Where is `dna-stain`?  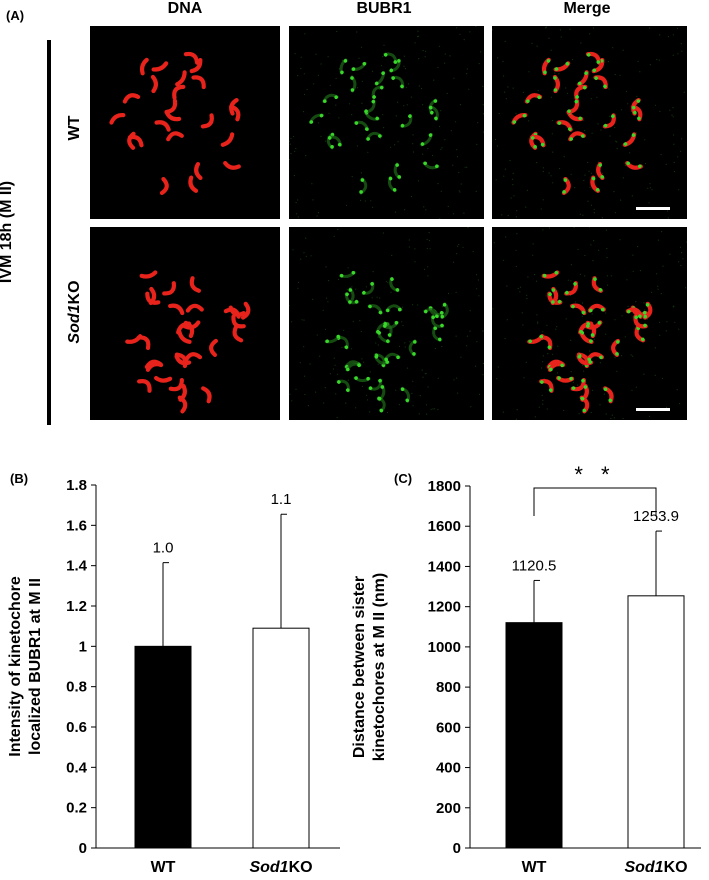
dna-stain is located at coordinates (148, 274).